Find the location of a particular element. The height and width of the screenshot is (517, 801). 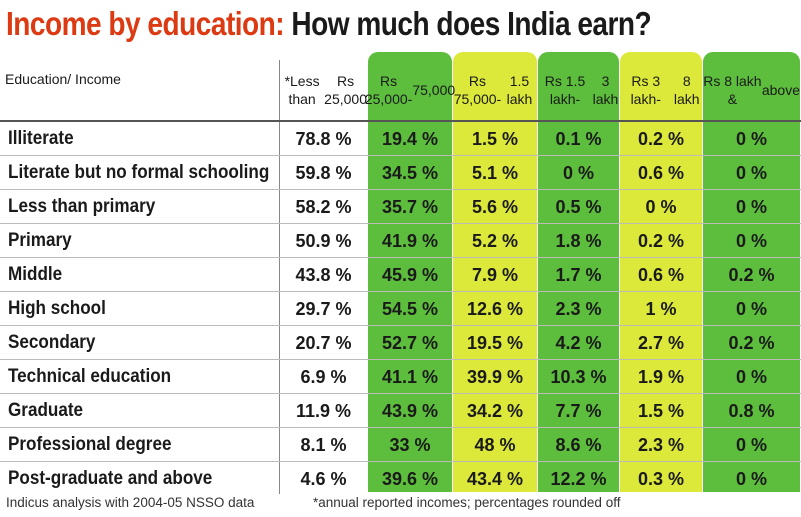

column-header-line: 75,000 is located at coordinates (434, 90).